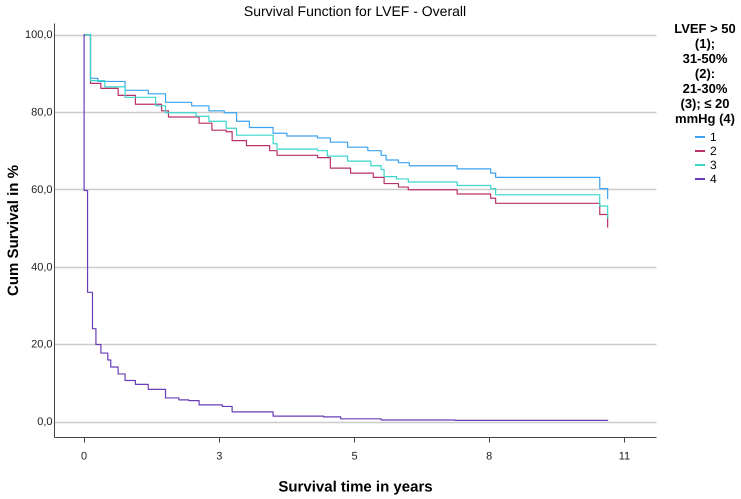 The width and height of the screenshot is (741, 499). I want to click on y-tick-label: 20,0, so click(41, 344).